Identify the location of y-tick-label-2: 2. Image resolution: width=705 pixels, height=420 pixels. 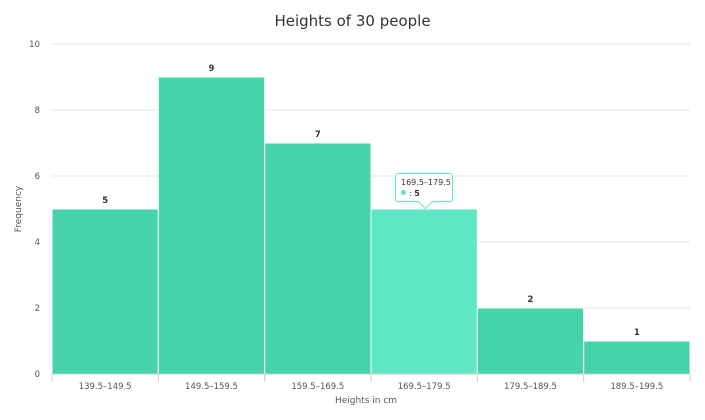
(37, 309).